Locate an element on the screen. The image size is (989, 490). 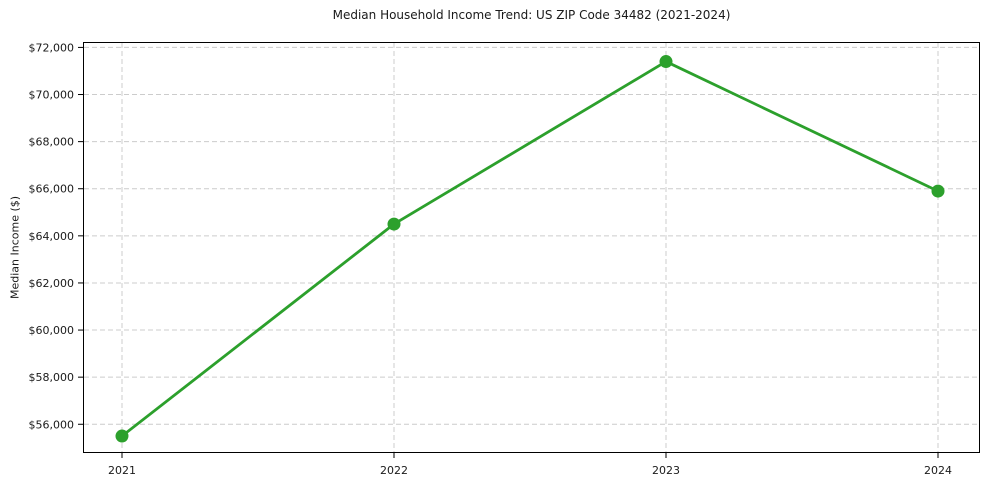
data-point-2024 is located at coordinates (938, 191).